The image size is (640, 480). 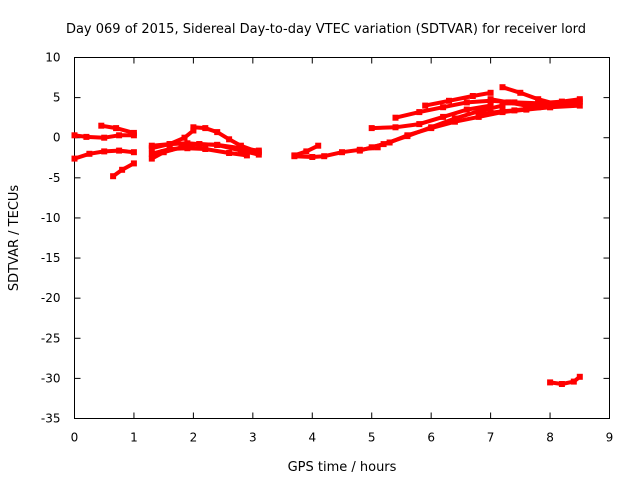 I want to click on x-tick-label: 0, so click(x=75, y=438).